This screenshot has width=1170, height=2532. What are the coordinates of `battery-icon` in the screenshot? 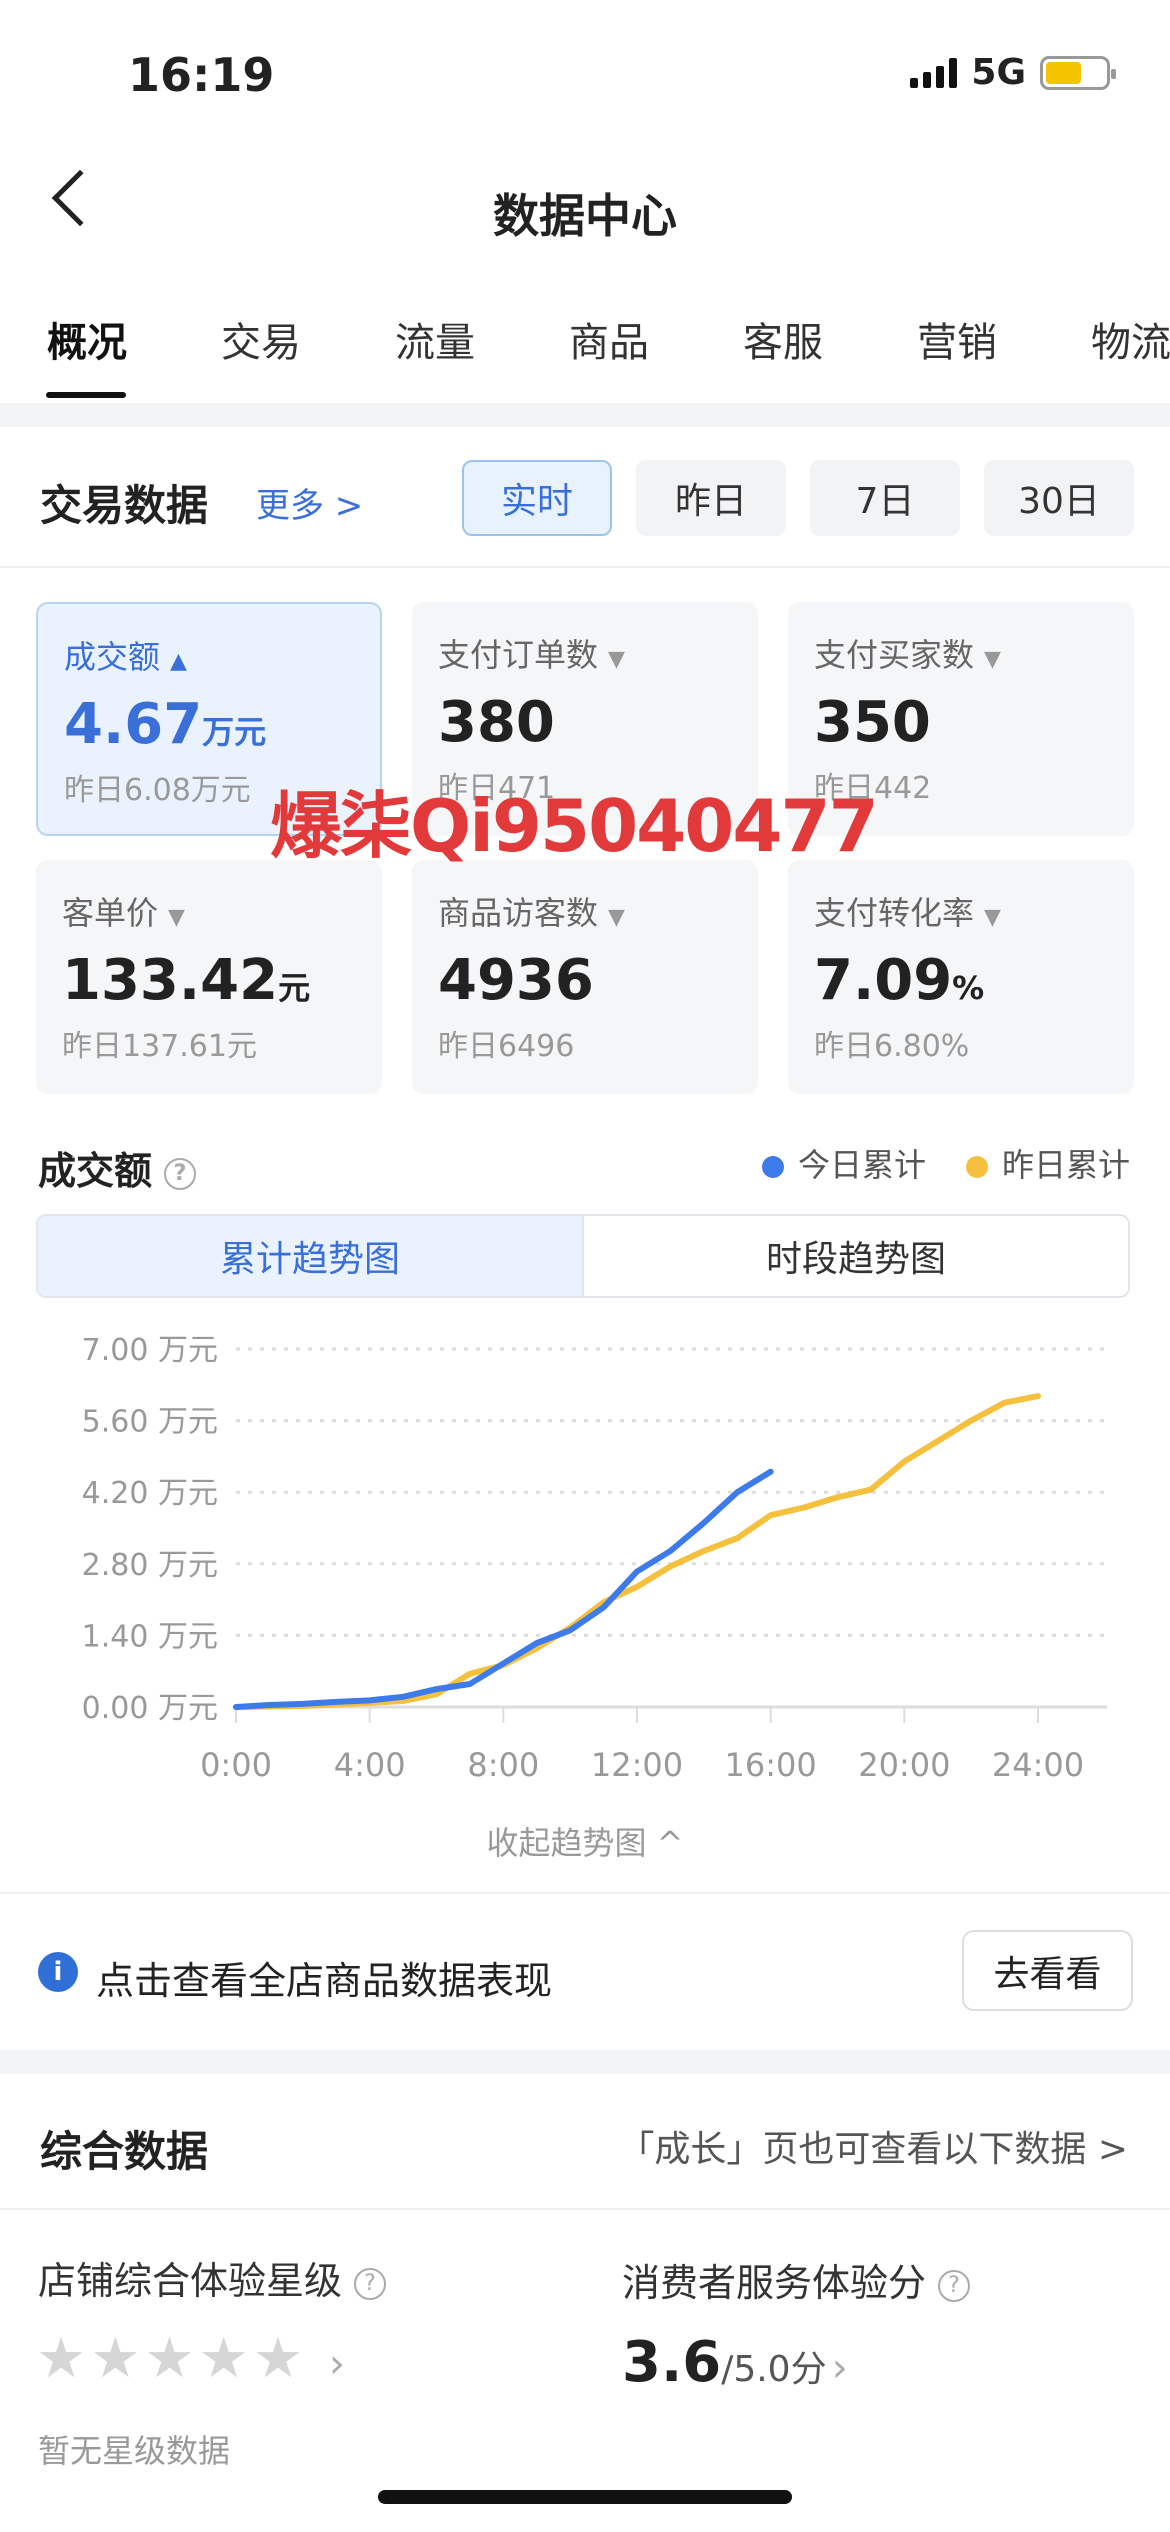 It's located at (1078, 72).